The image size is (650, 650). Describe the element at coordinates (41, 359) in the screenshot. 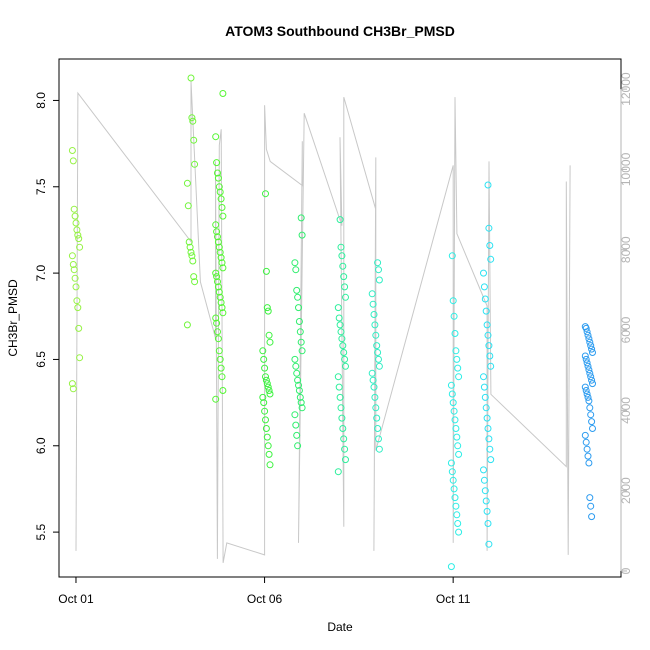

I see `left-tick-label: 6.5` at that location.